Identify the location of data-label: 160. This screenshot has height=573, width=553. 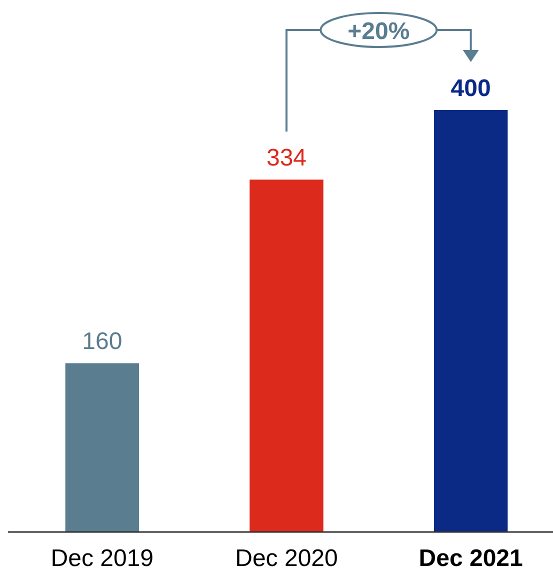
(102, 342).